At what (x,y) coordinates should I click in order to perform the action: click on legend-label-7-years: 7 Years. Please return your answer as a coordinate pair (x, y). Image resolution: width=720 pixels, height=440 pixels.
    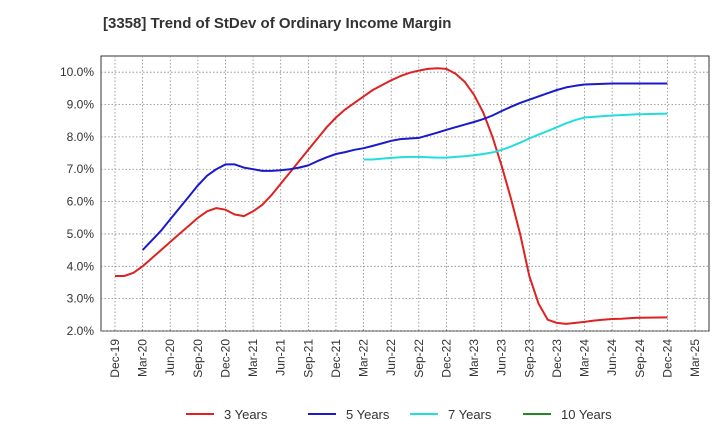
    Looking at the image, I should click on (470, 414).